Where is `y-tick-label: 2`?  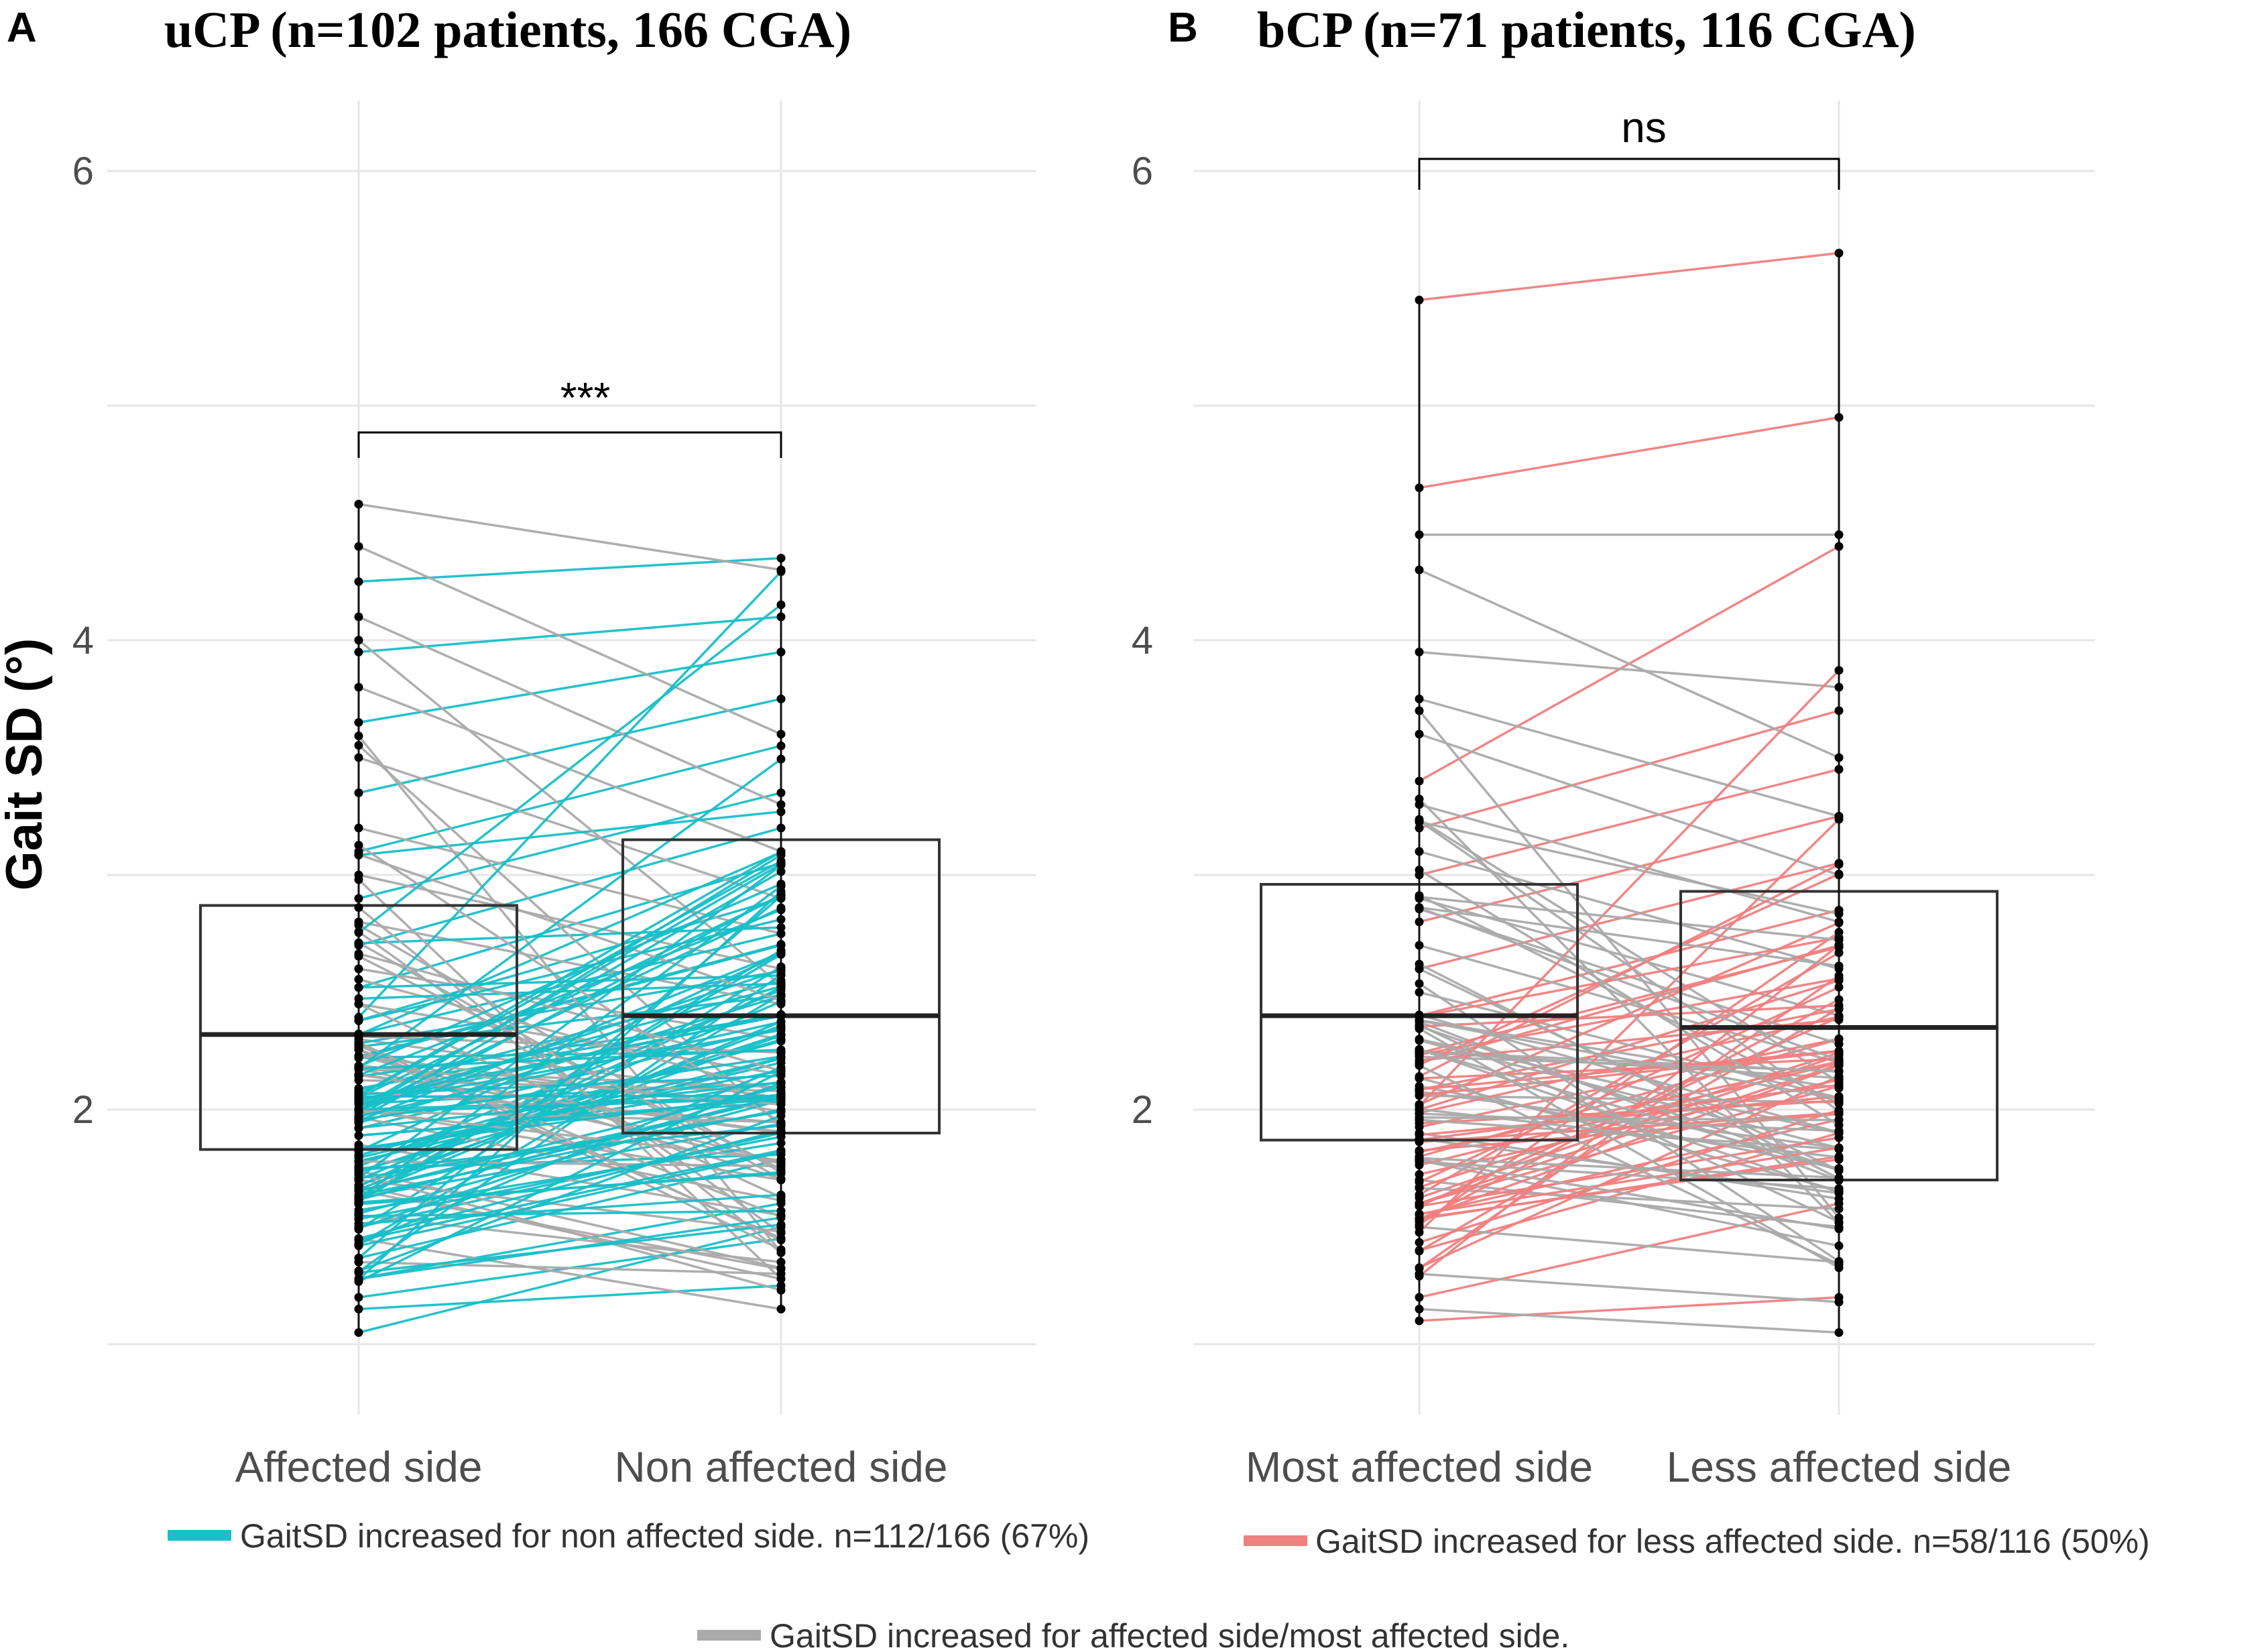 y-tick-label: 2 is located at coordinates (83, 1110).